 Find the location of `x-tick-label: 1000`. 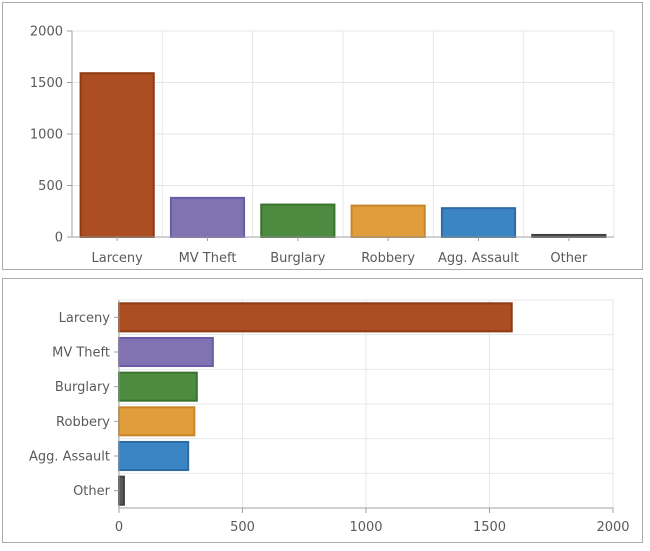

x-tick-label: 1000 is located at coordinates (365, 527).